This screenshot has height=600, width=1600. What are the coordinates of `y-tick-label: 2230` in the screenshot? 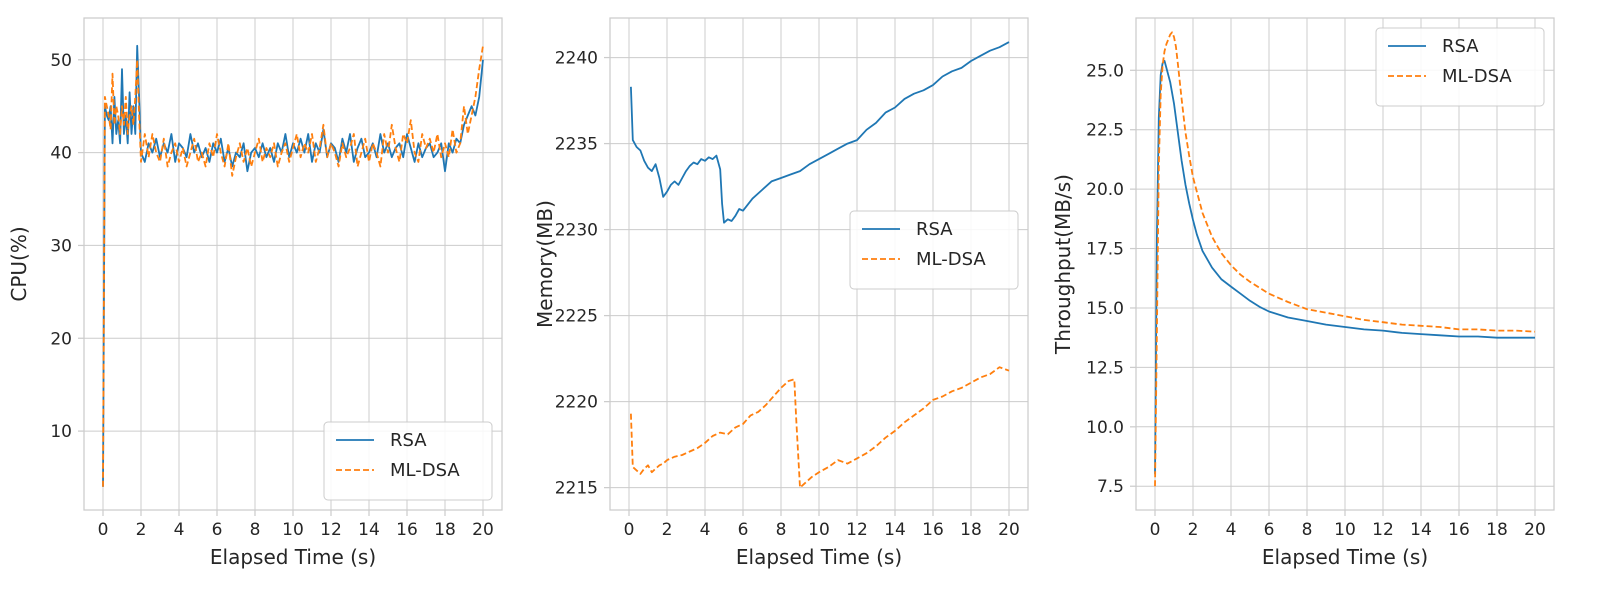 It's located at (576, 231).